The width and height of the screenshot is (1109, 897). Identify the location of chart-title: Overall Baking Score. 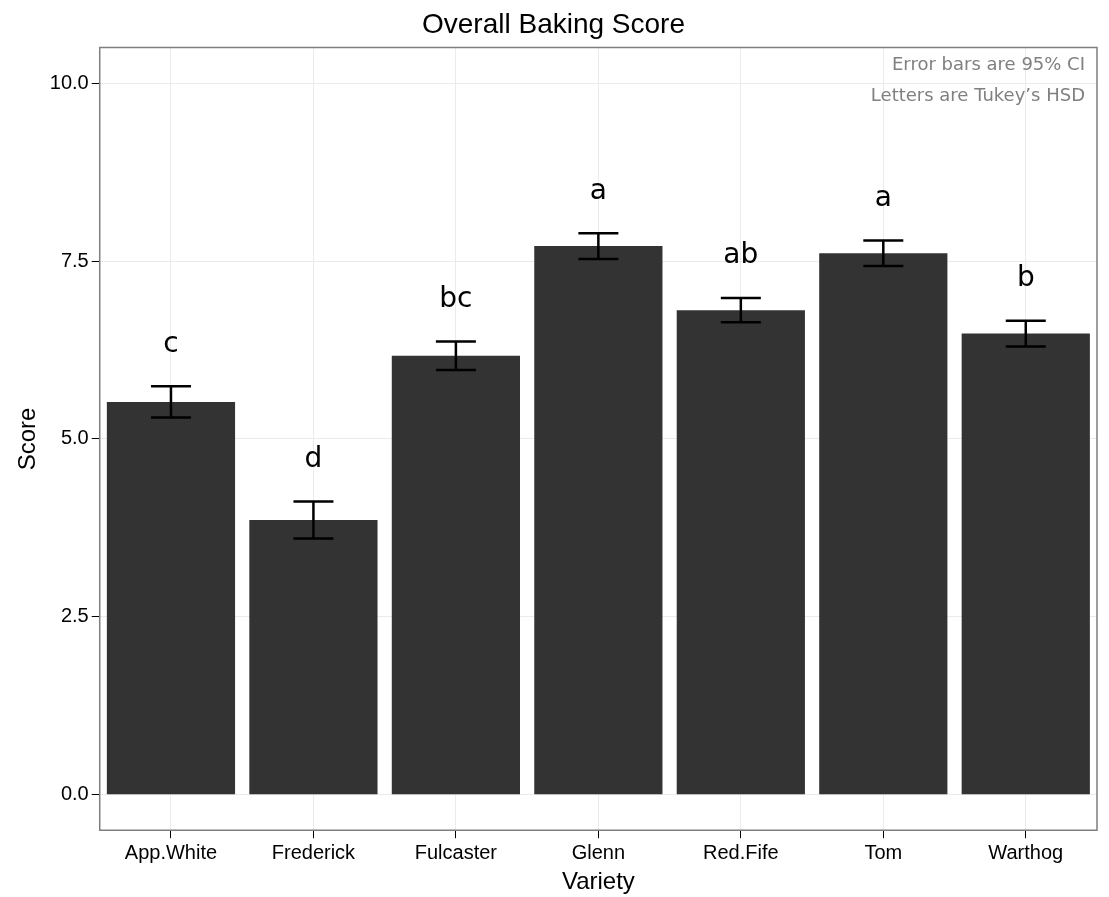
(553, 23).